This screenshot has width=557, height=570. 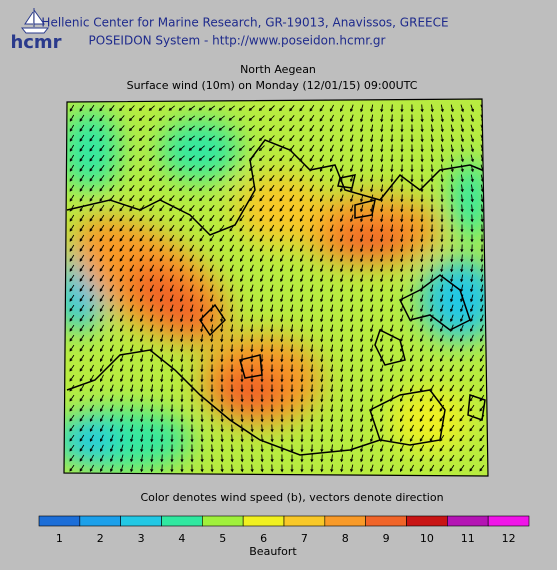 What do you see at coordinates (59, 538) in the screenshot?
I see `colorbar-label: 1` at bounding box center [59, 538].